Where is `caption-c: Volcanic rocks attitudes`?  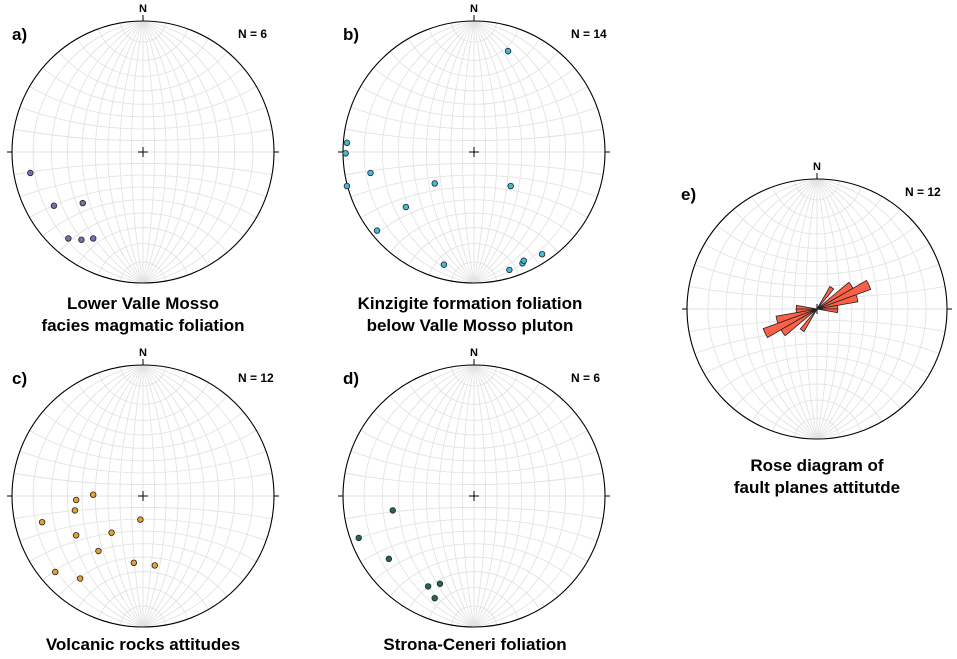 caption-c: Volcanic rocks attitudes is located at coordinates (143, 645).